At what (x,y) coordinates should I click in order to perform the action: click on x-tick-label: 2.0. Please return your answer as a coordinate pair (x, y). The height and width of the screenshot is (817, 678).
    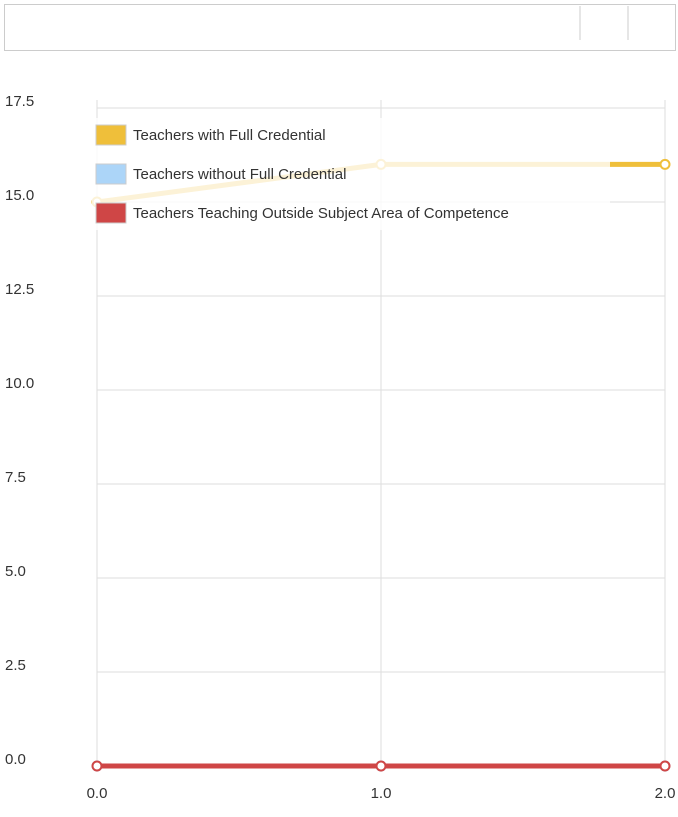
    Looking at the image, I should click on (665, 793).